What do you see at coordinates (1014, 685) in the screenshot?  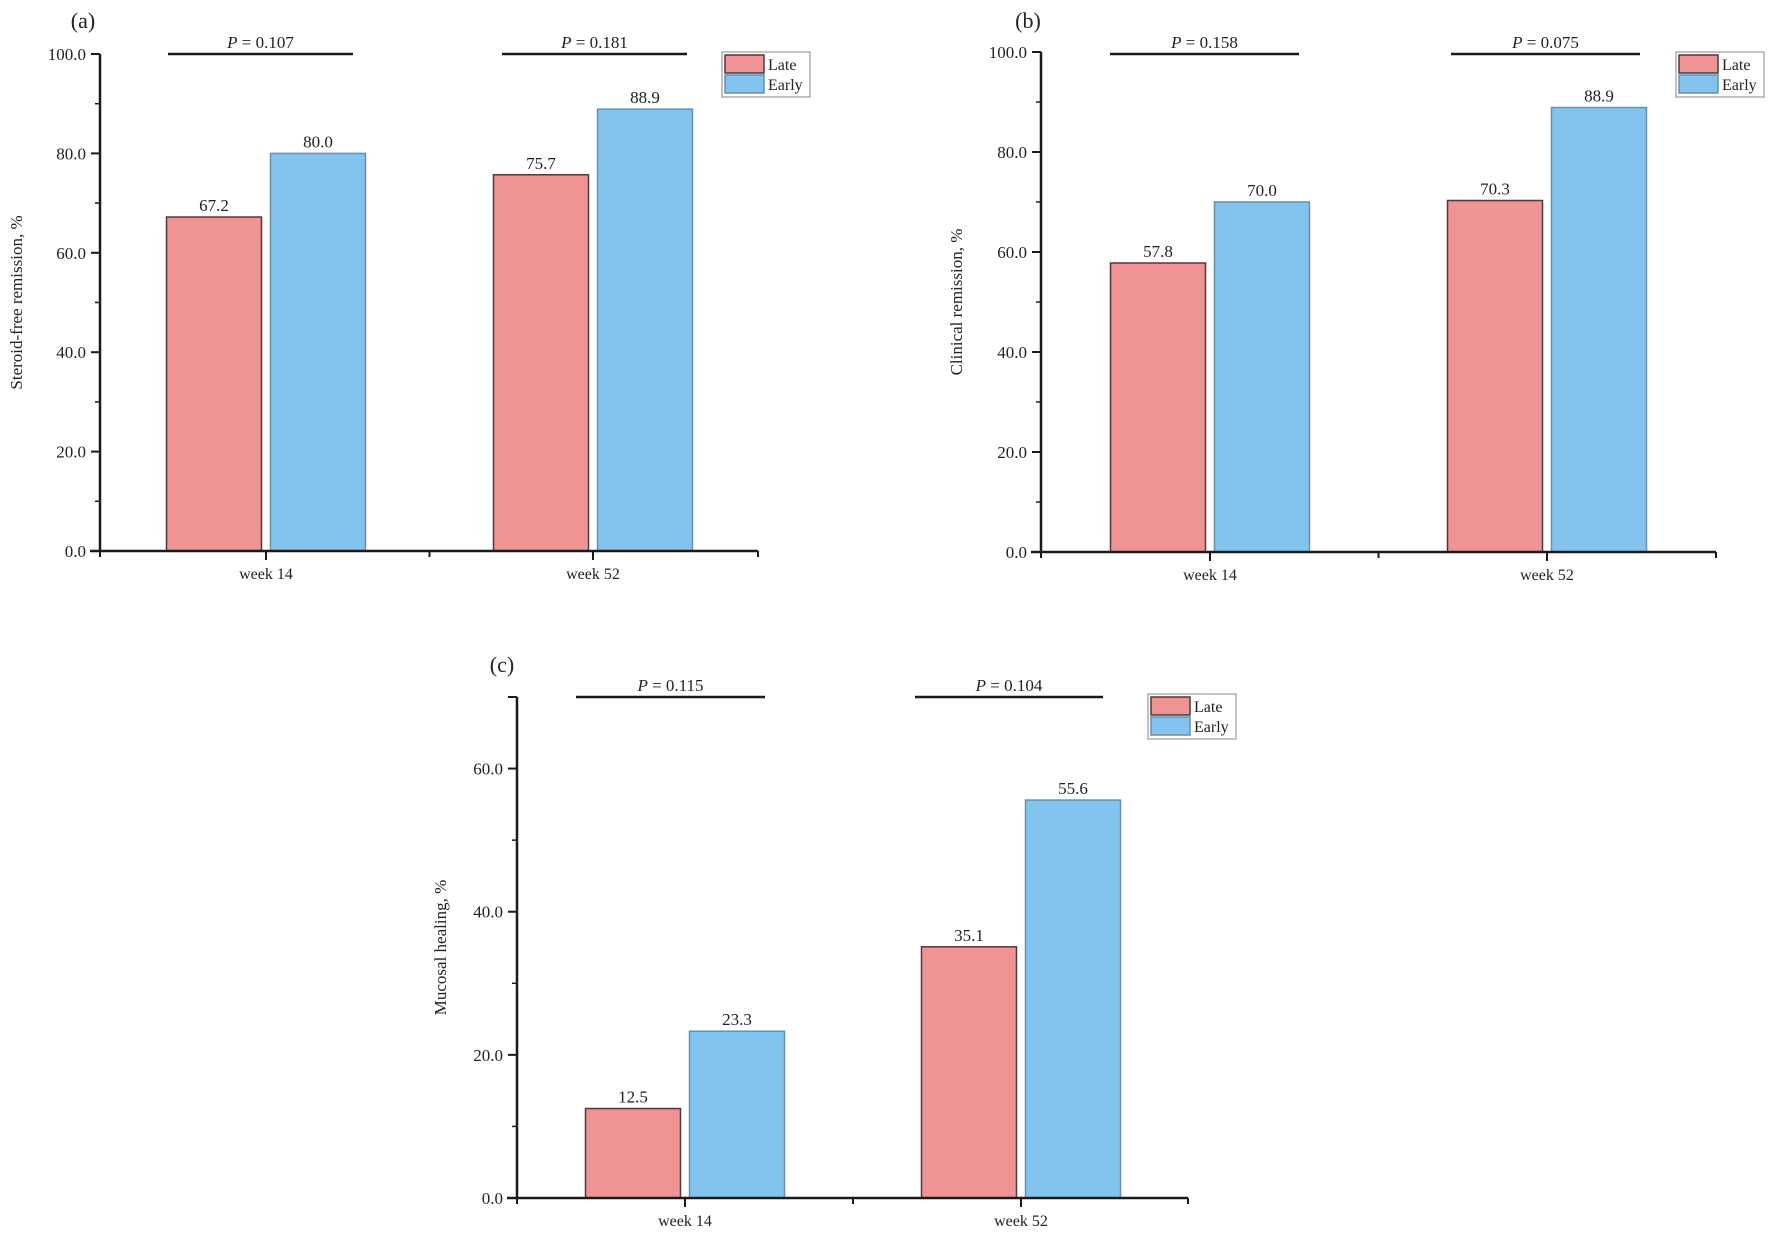 I see `p-value-text: = 0.104` at bounding box center [1014, 685].